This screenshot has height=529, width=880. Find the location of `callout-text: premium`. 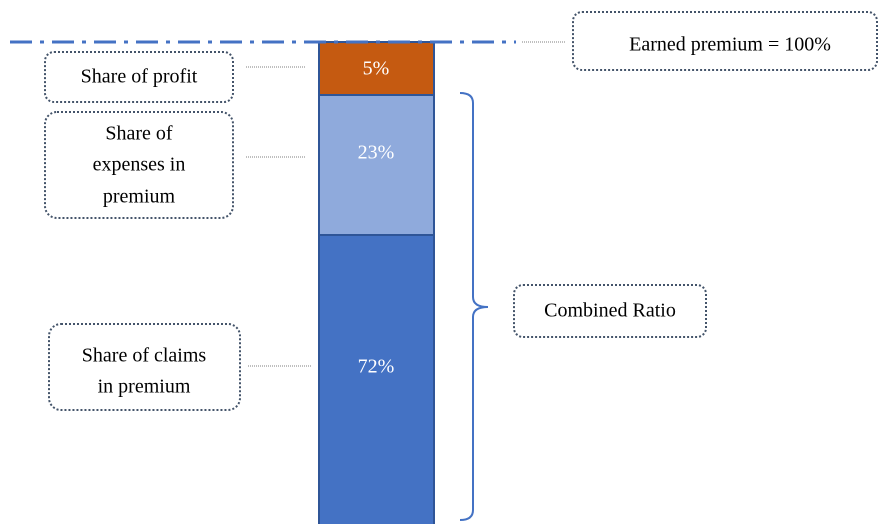

callout-text: premium is located at coordinates (139, 197).